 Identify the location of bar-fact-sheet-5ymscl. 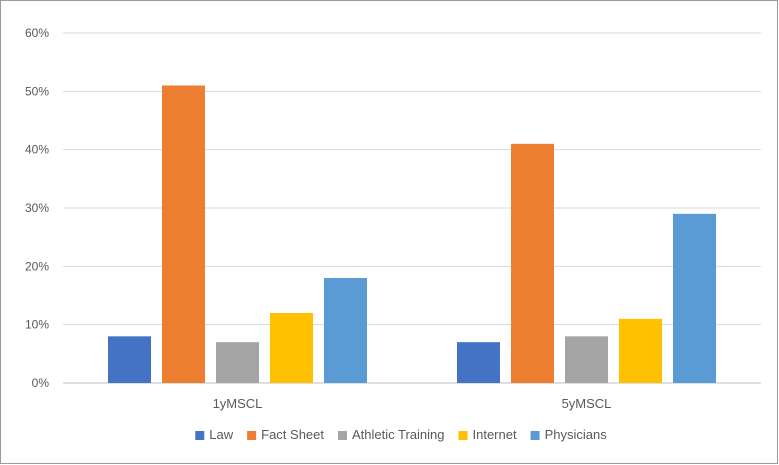
(532, 263).